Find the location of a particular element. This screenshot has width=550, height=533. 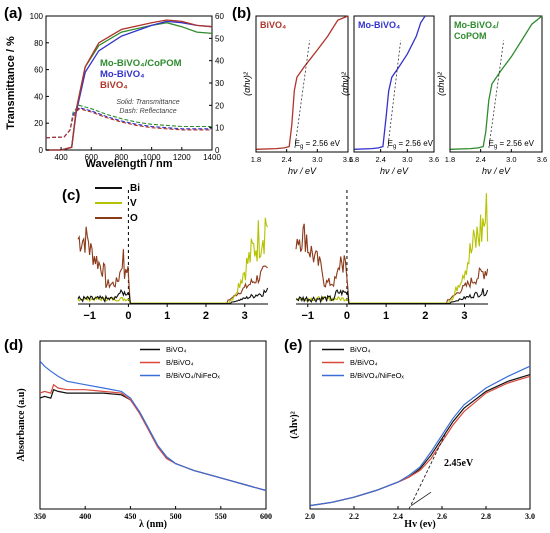

chart-c-Bi-line is located at coordinates (173, 296).